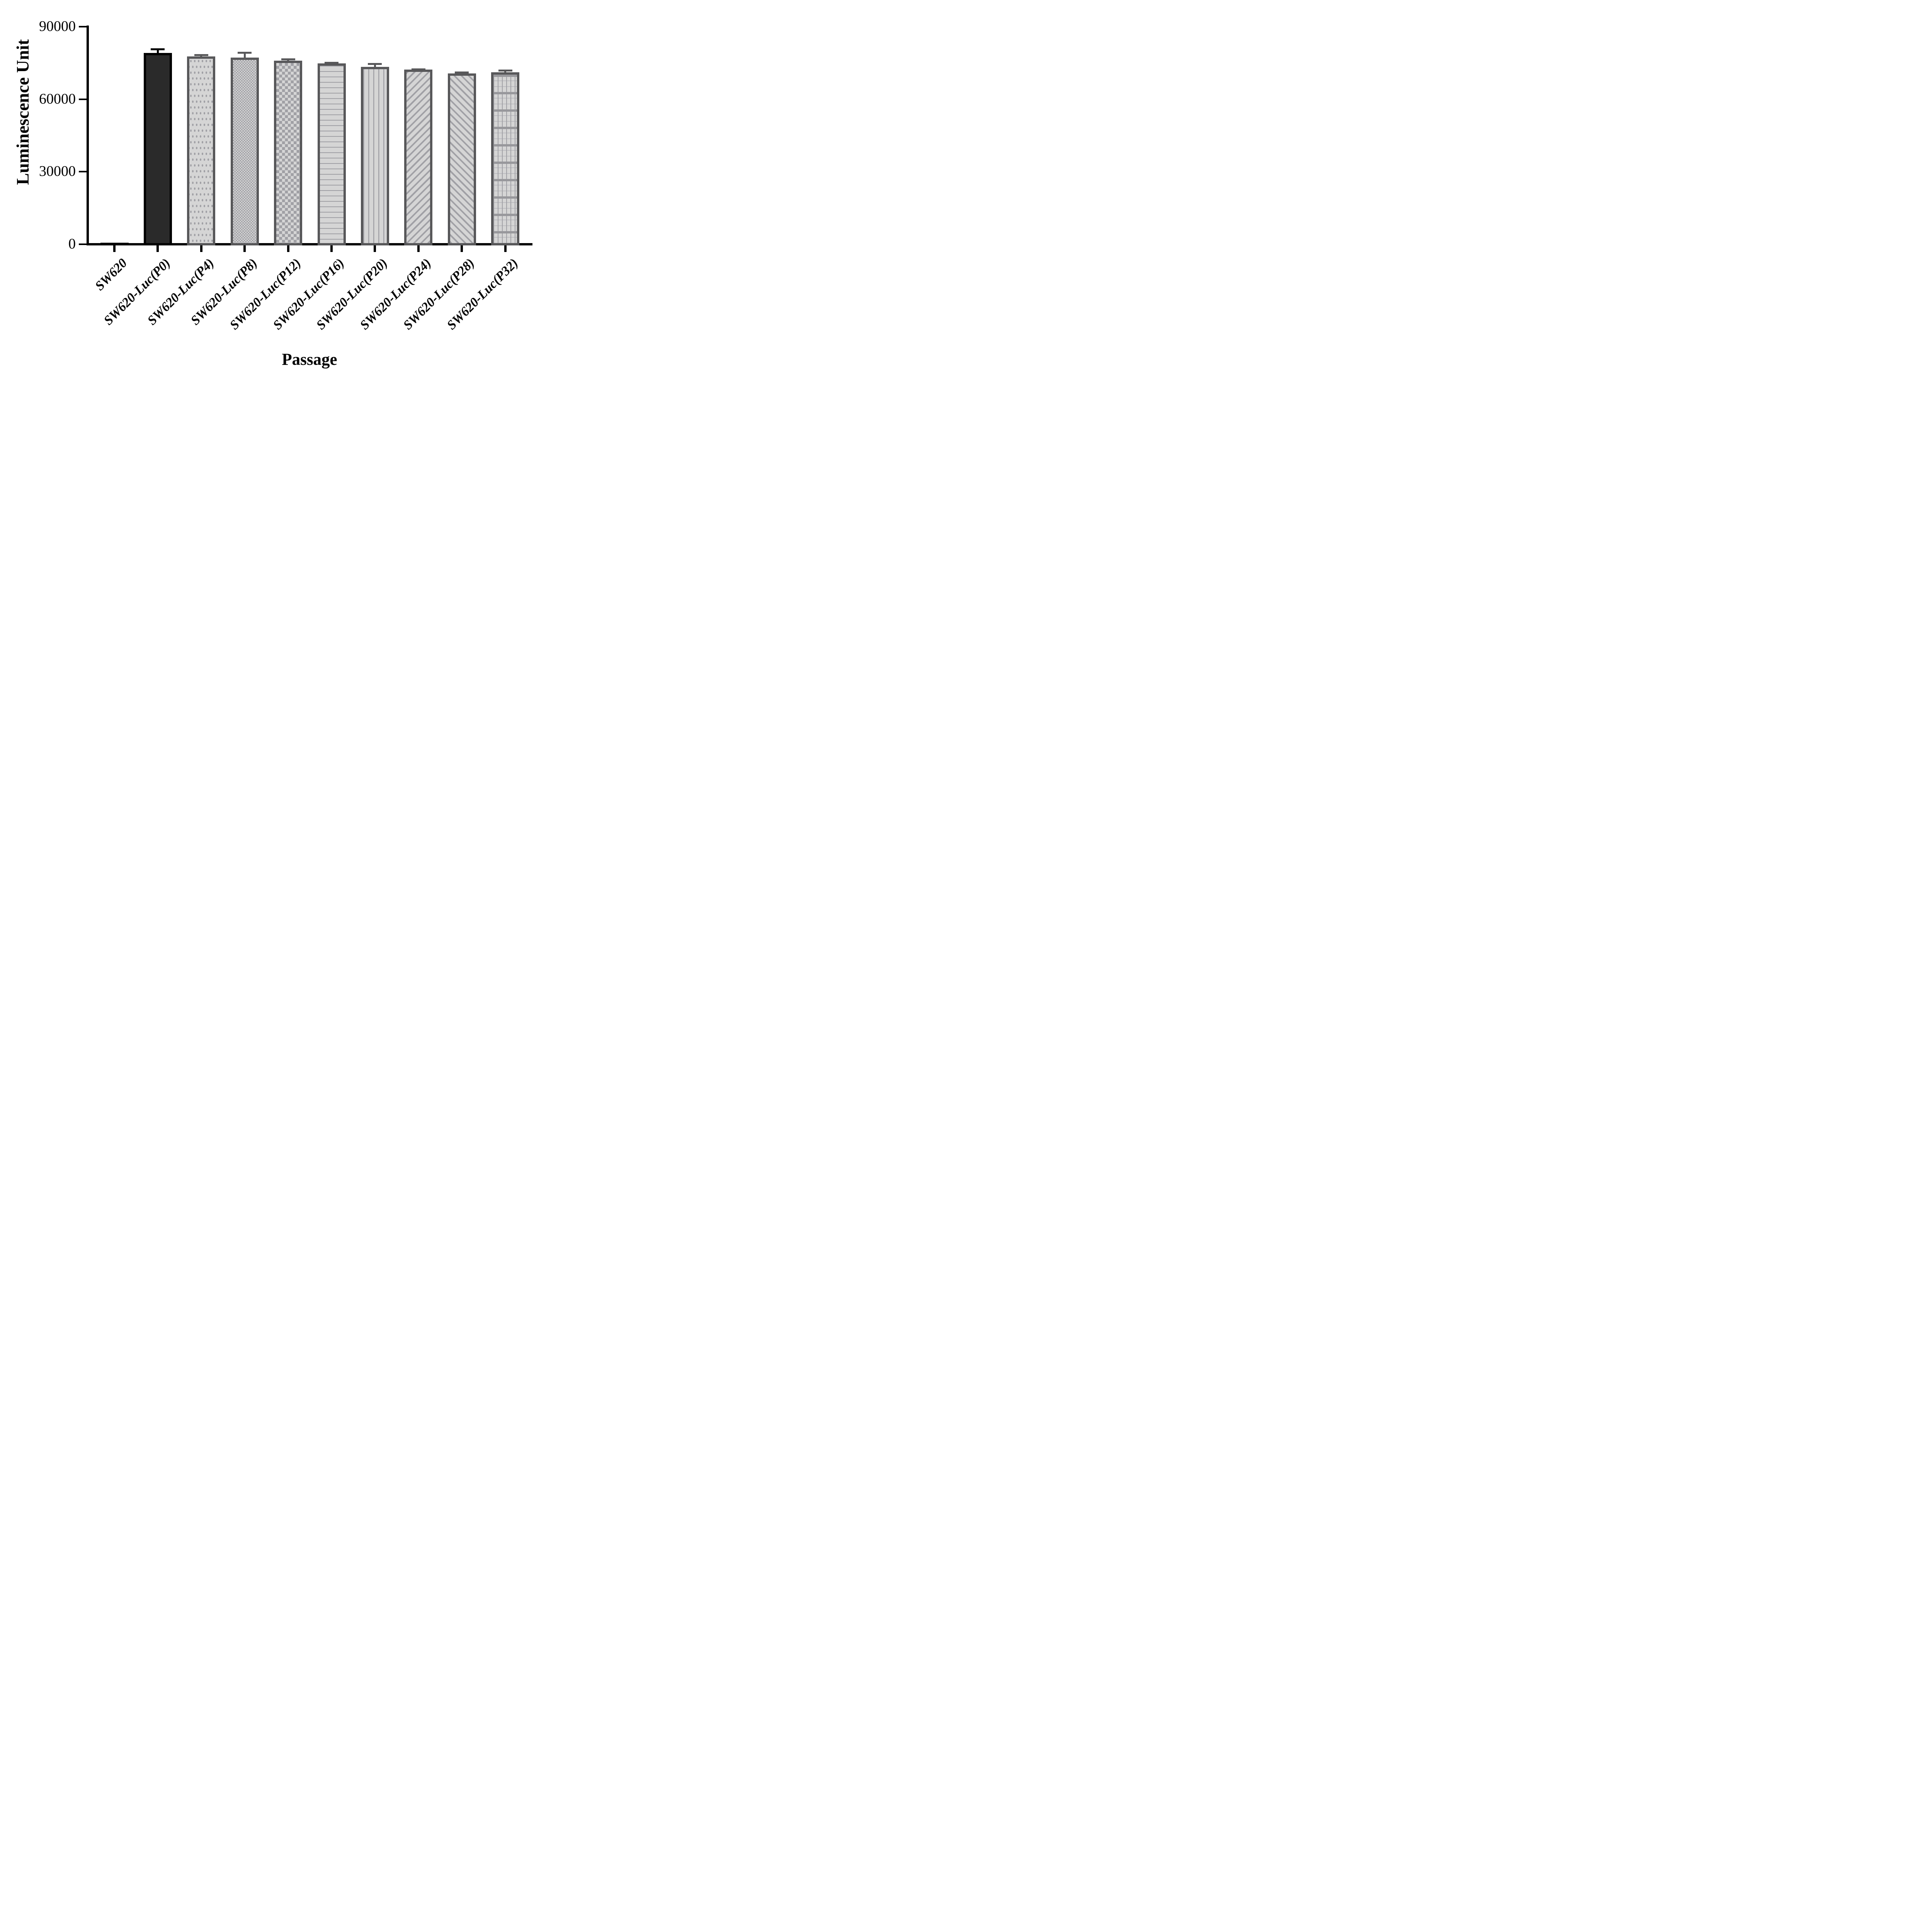 The image size is (1932, 1917). I want to click on y-tick-label: 60000, so click(58, 98).